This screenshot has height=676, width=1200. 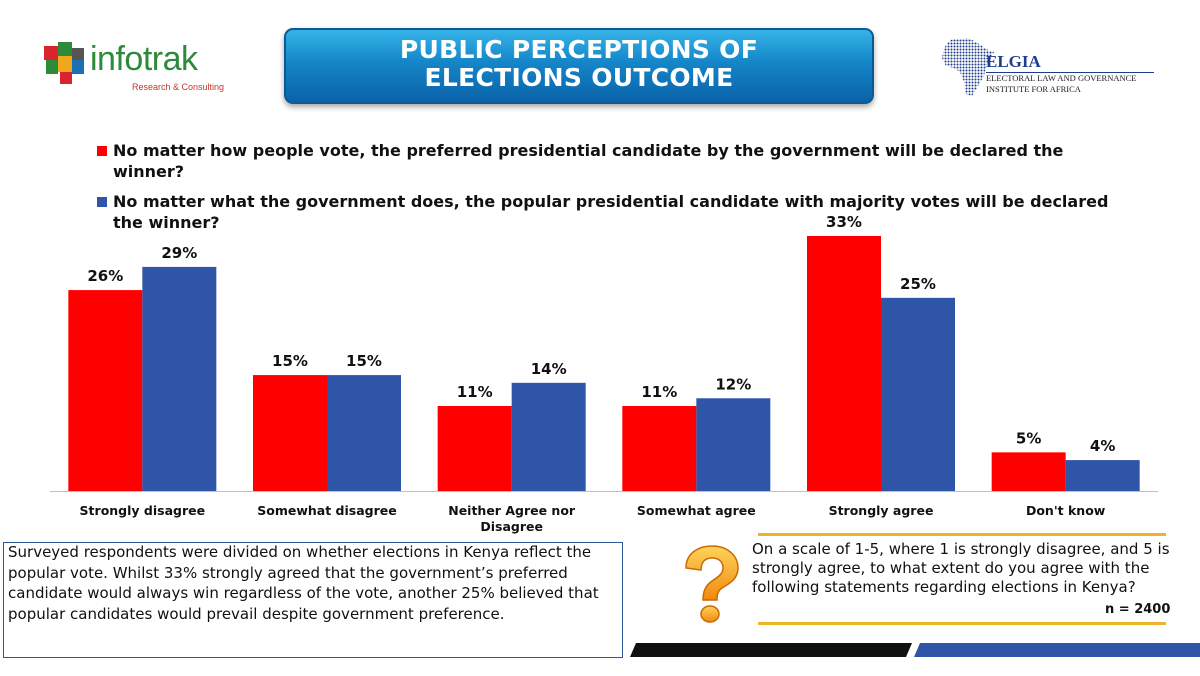 What do you see at coordinates (1138, 609) in the screenshot?
I see `sample-size: n = 2400` at bounding box center [1138, 609].